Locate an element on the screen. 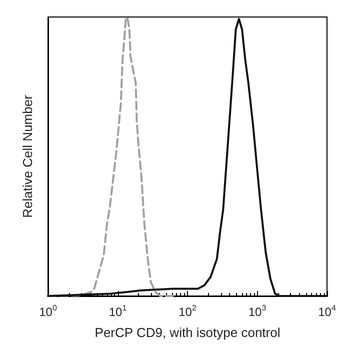  x-axis-title: PerCP CD9, with isotype control is located at coordinates (187, 332).